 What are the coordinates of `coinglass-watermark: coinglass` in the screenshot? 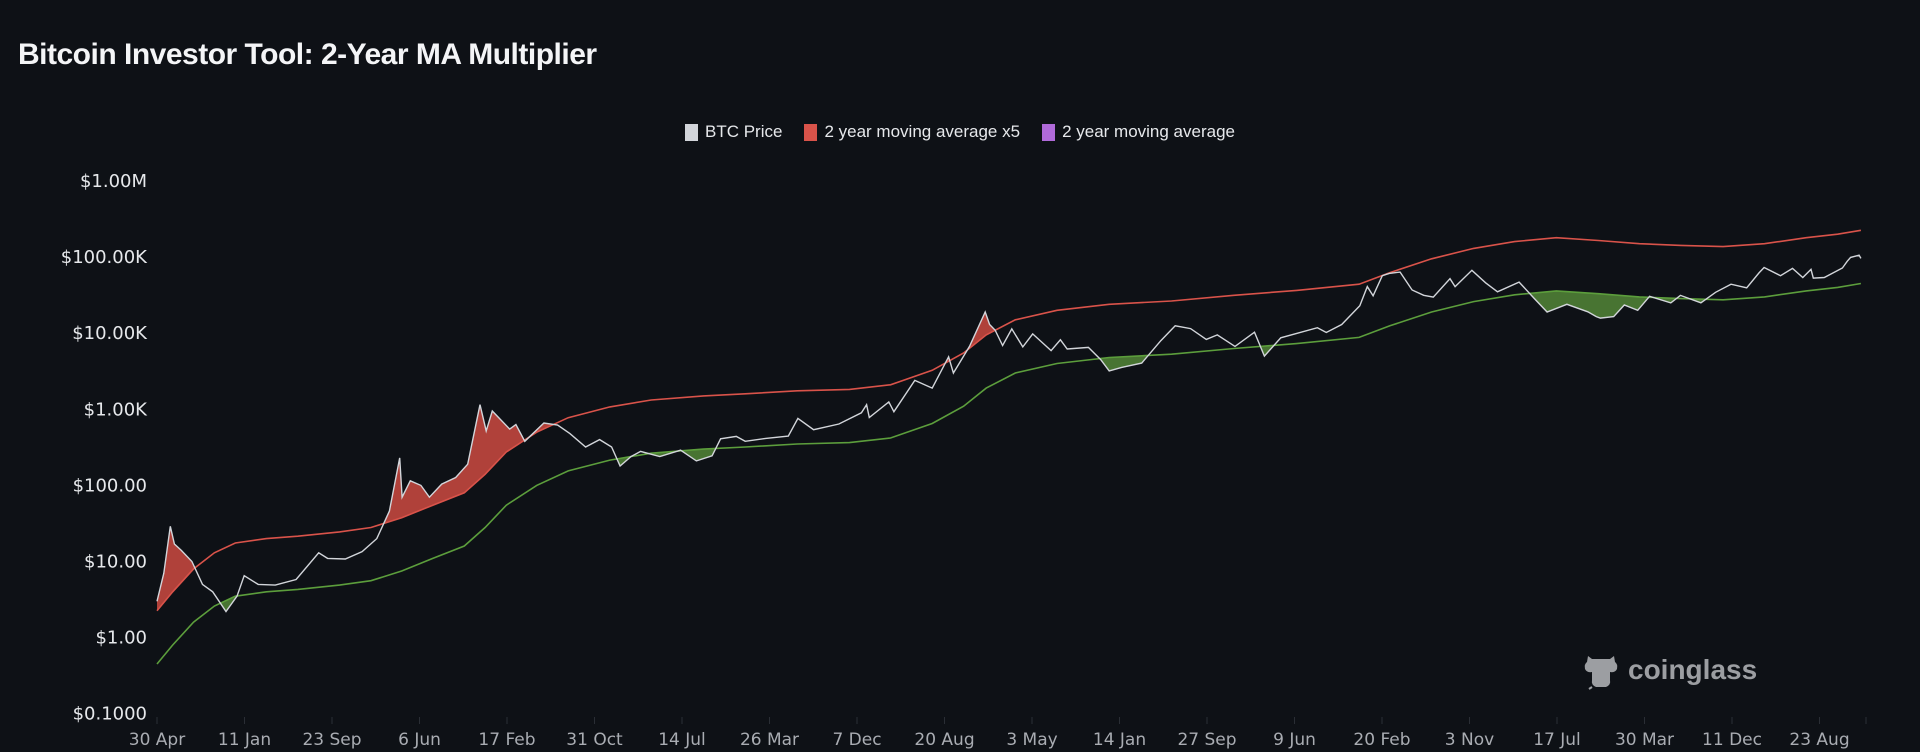 It's located at (1669, 670).